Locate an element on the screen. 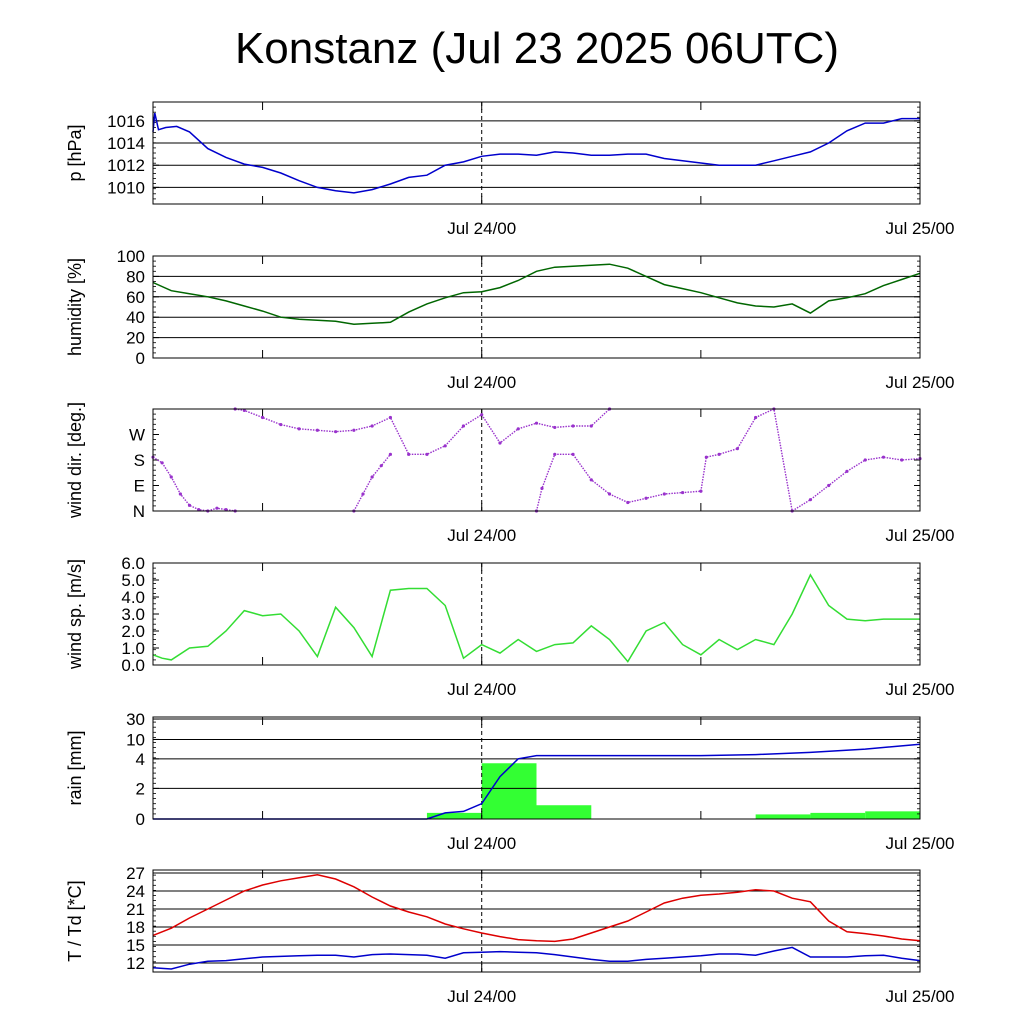  y-axis-label: humidity [%] is located at coordinates (75, 307).